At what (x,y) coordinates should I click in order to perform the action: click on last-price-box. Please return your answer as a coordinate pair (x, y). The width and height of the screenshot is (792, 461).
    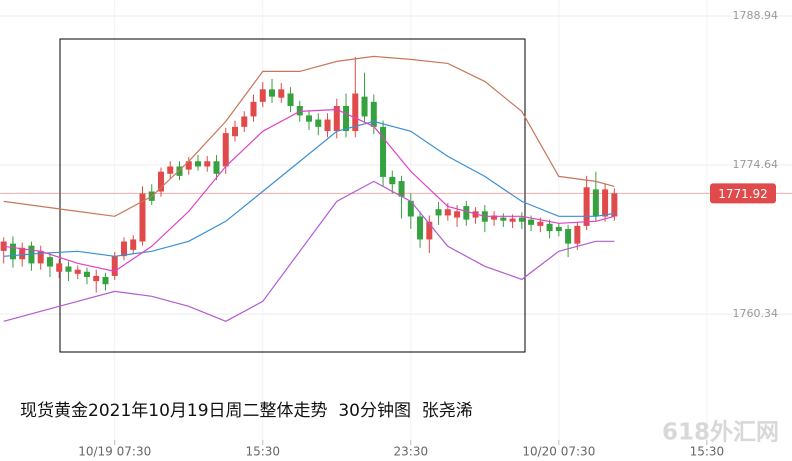
    Looking at the image, I should click on (743, 193).